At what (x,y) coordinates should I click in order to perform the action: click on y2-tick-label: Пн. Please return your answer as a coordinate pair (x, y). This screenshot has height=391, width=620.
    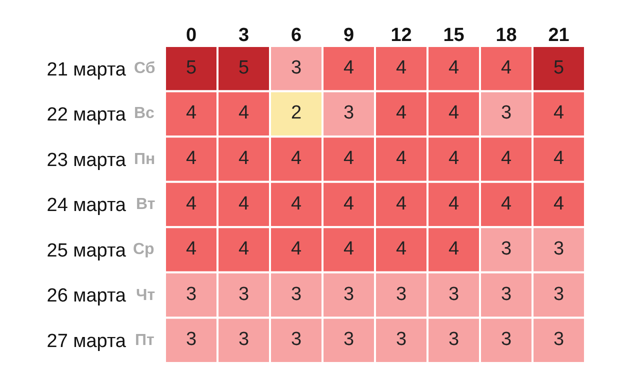
    Looking at the image, I should click on (145, 159).